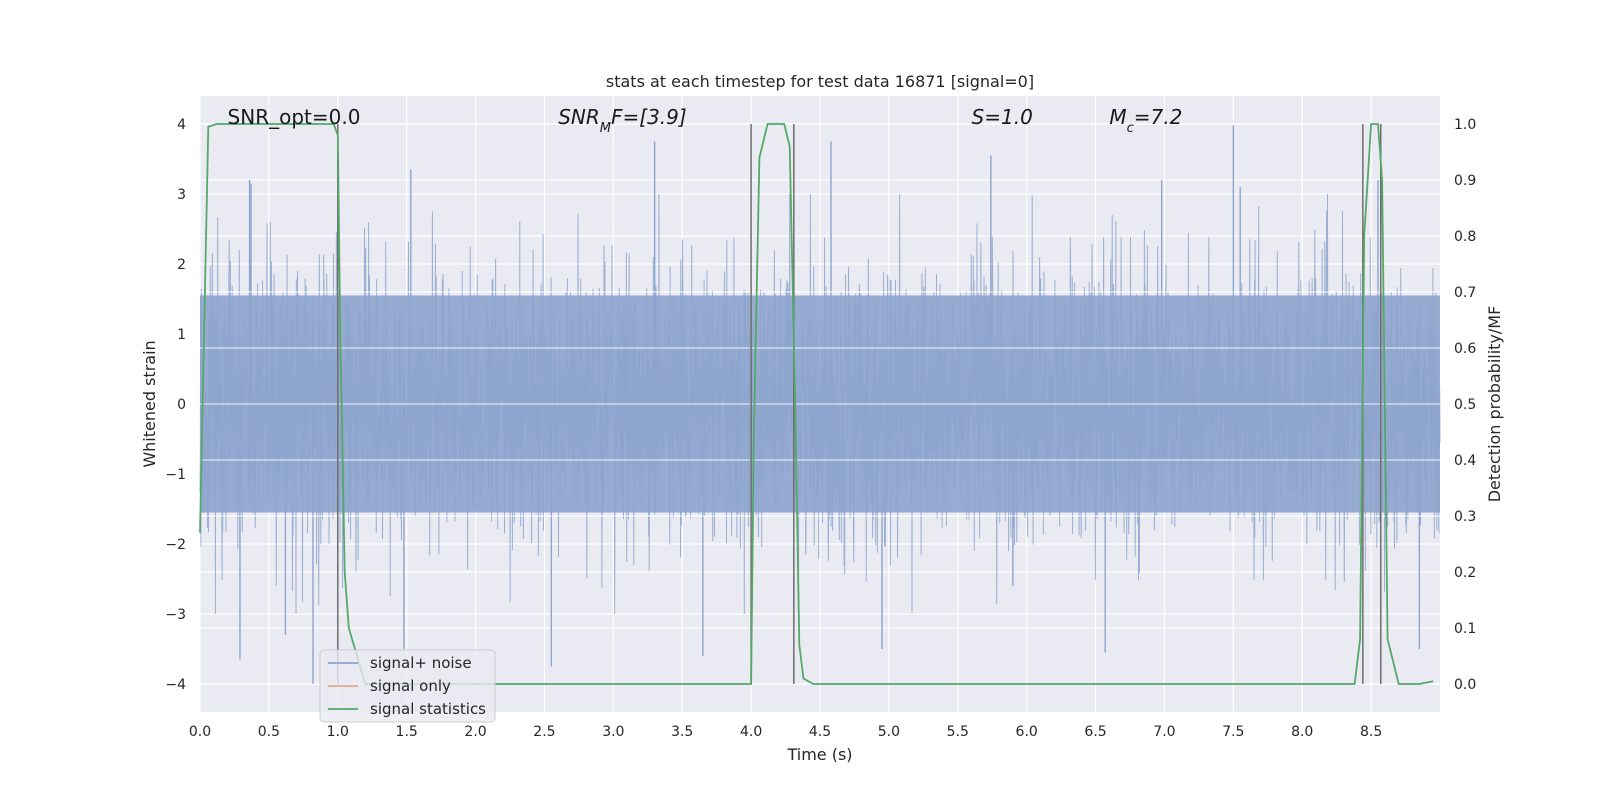 This screenshot has width=1600, height=800. Describe the element at coordinates (200, 732) in the screenshot. I see `x-tick-label: 0.0` at that location.